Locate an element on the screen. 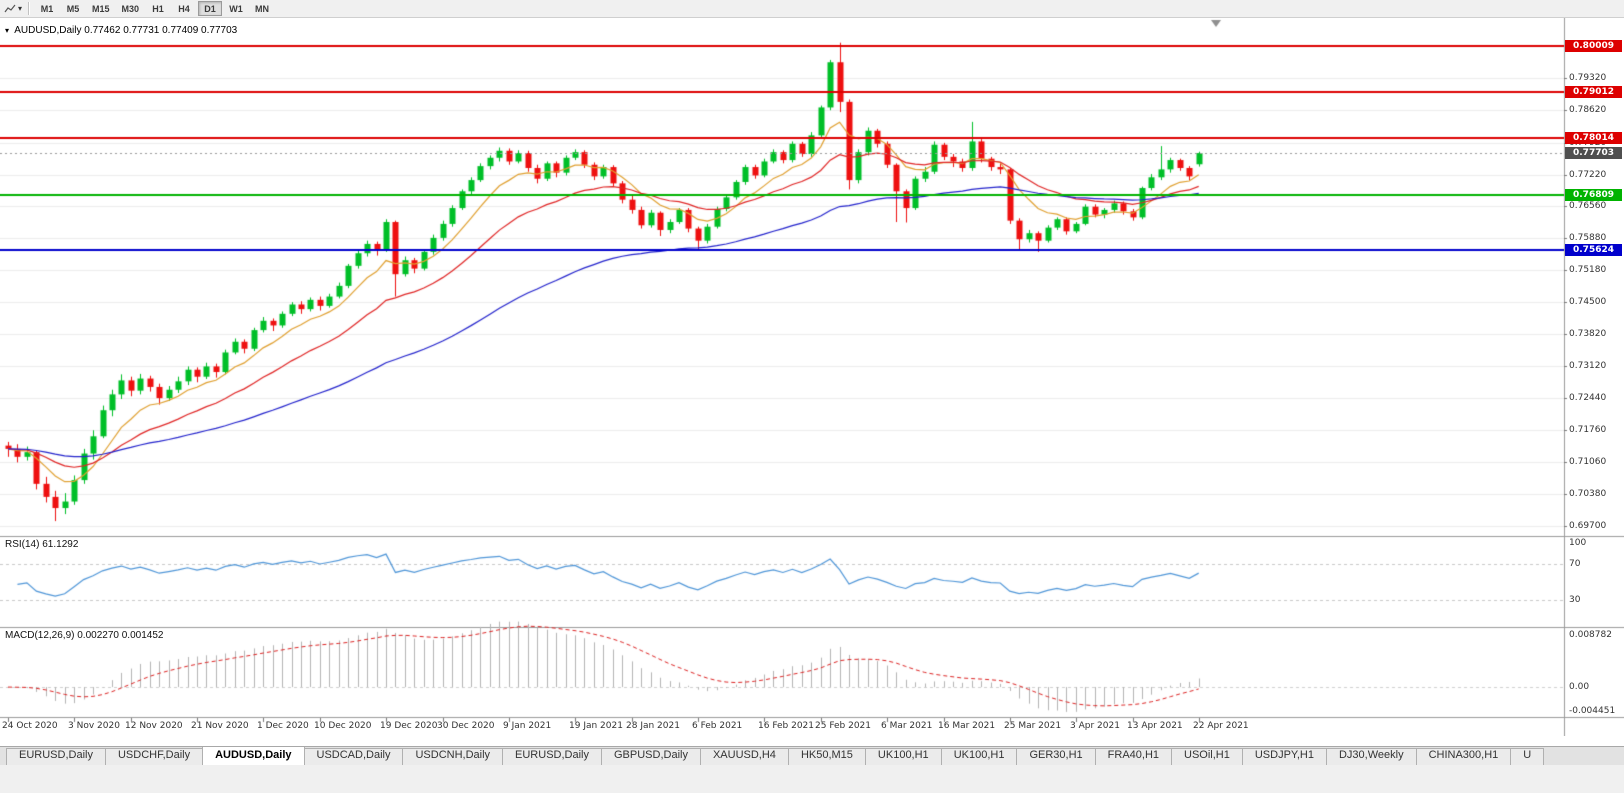  macd-axis-label: 0.00 is located at coordinates (1579, 687).